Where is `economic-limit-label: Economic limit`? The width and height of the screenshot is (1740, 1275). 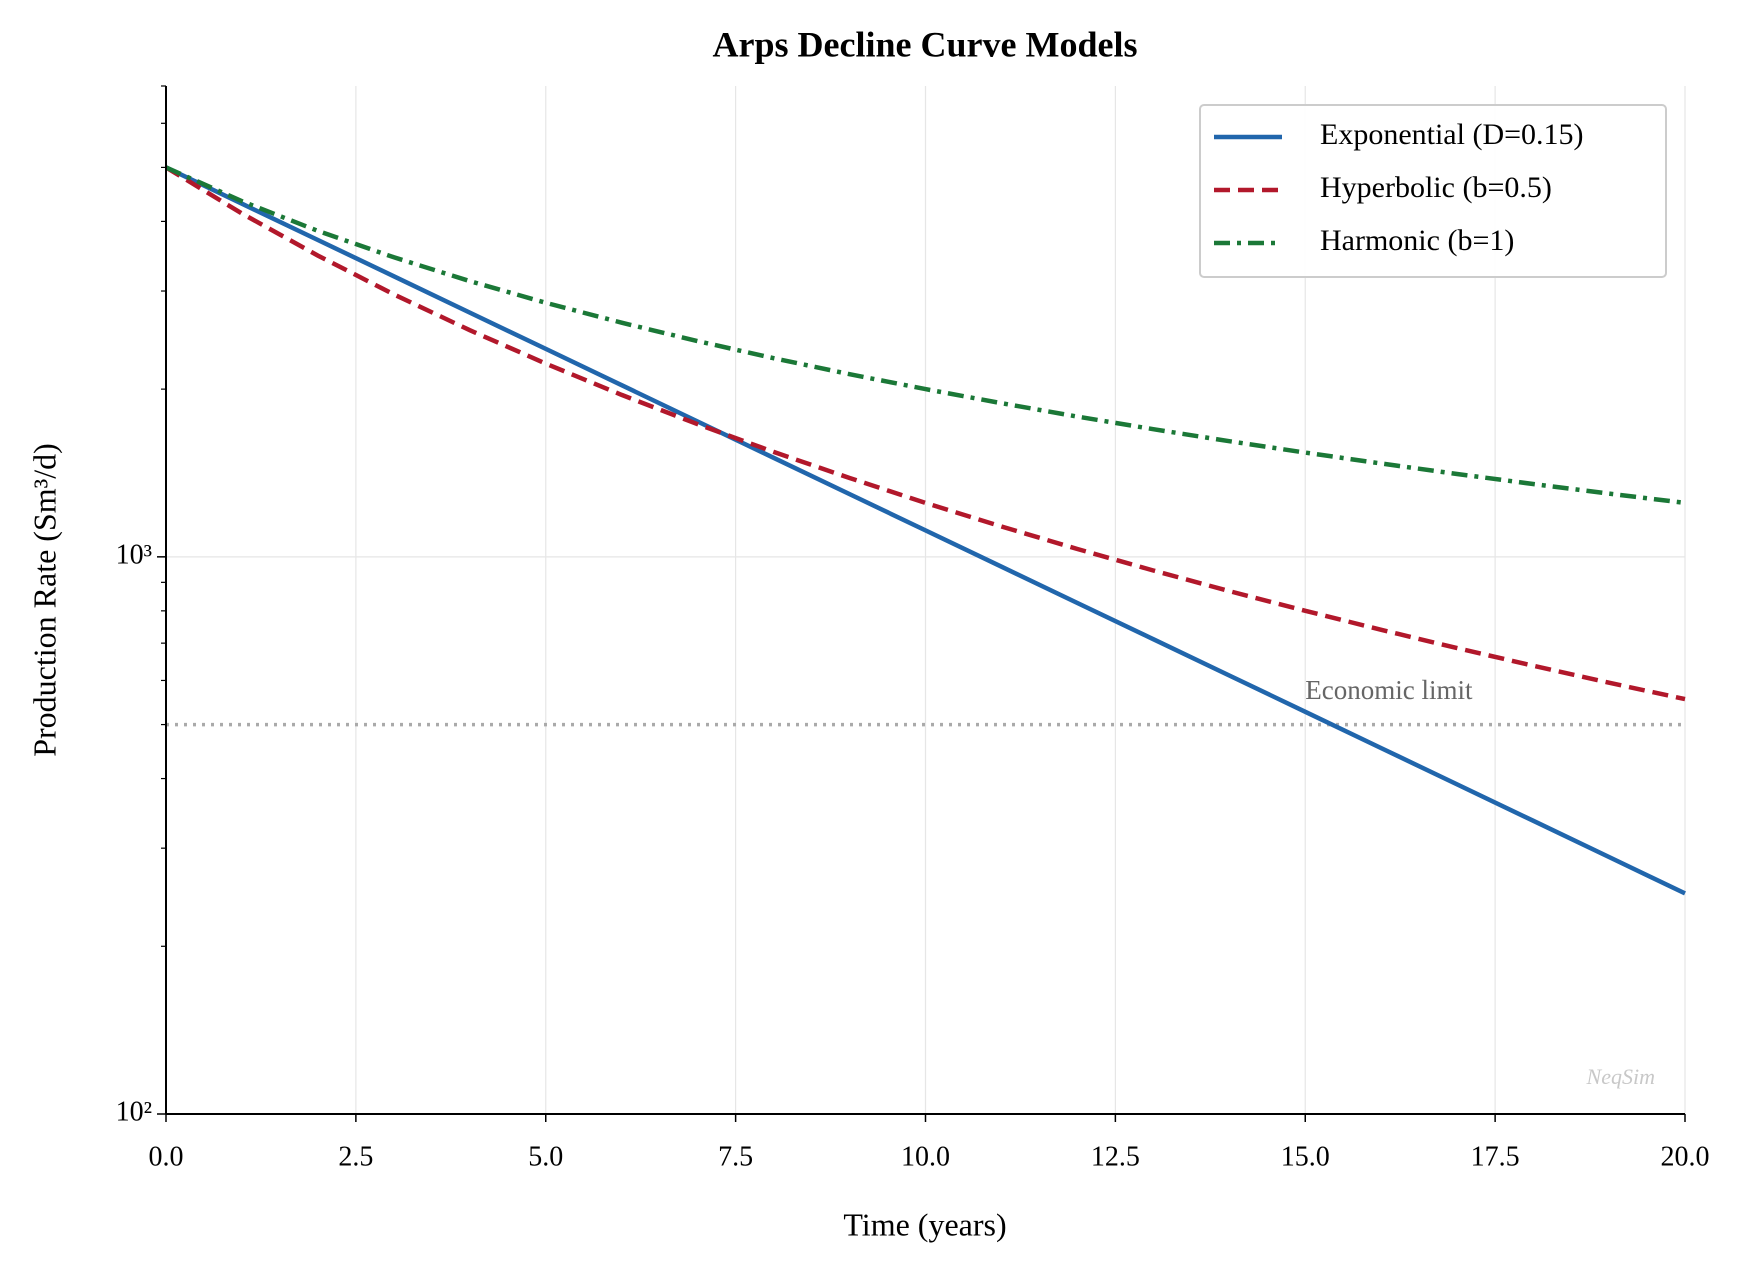 economic-limit-label: Economic limit is located at coordinates (1389, 690).